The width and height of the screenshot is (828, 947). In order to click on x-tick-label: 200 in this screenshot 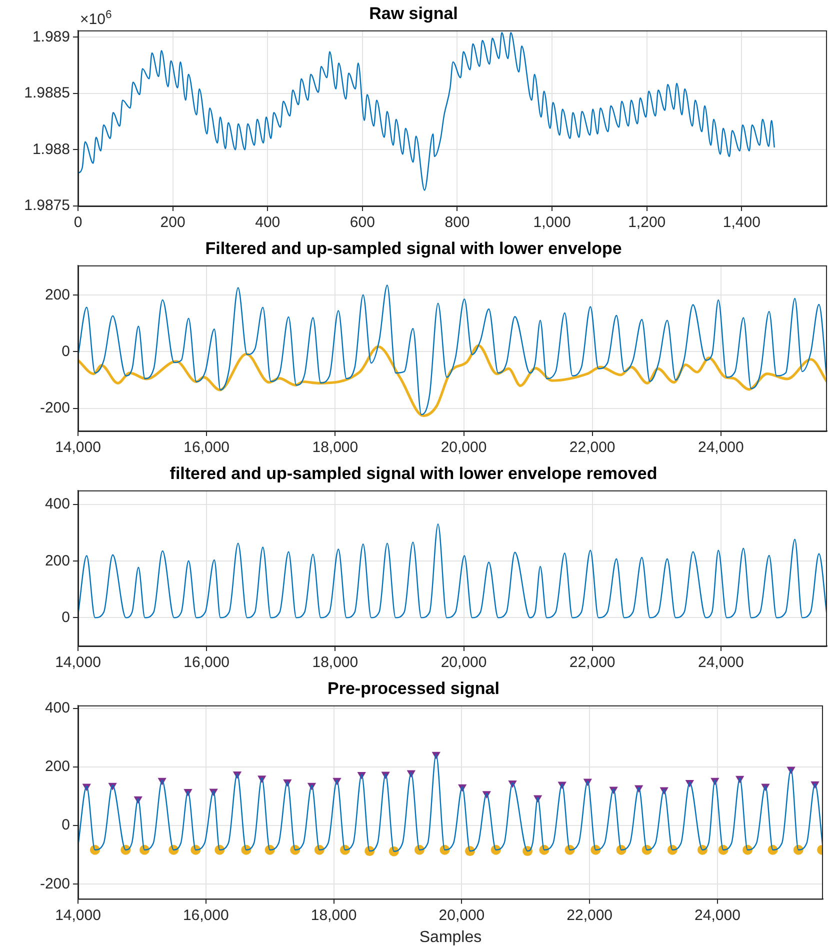, I will do `click(173, 223)`.